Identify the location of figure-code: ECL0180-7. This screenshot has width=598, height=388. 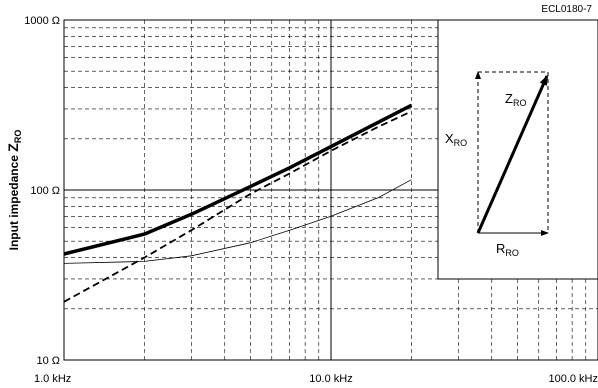
(566, 9).